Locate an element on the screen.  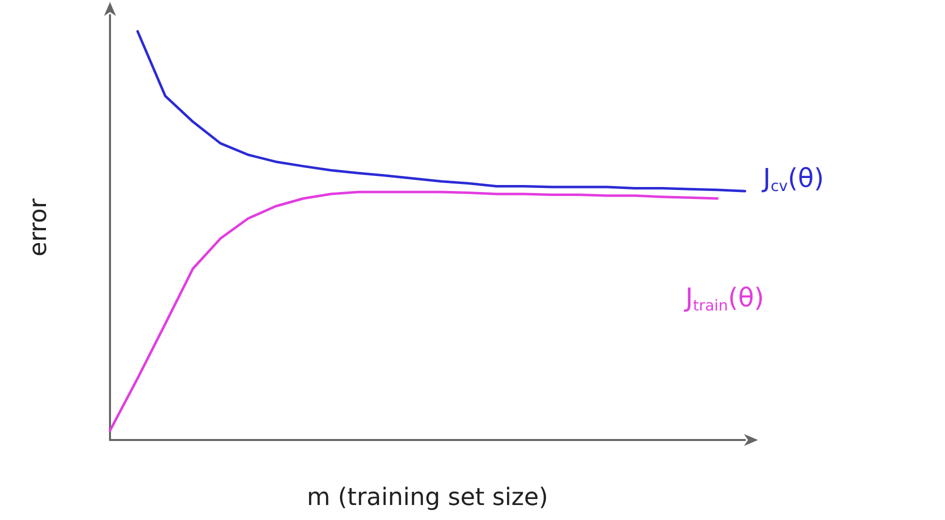
x-axis-title: m (training set size) is located at coordinates (427, 497).